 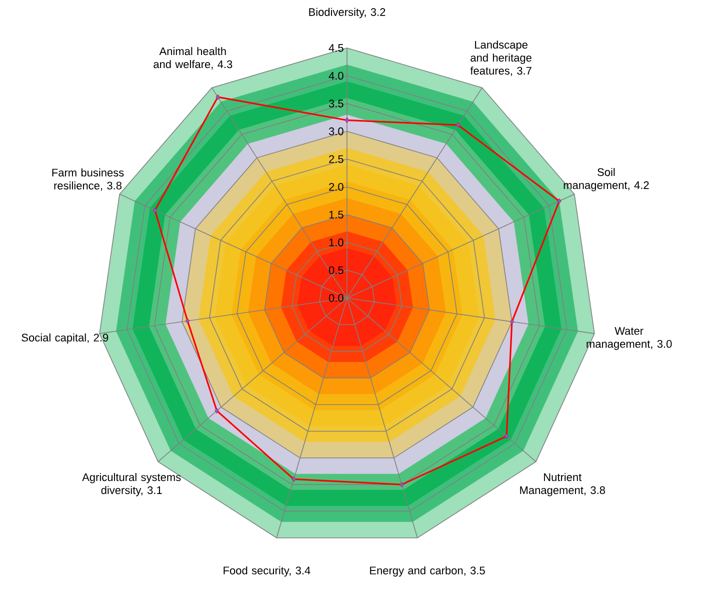 I want to click on spoke-label: Farm business resilience, 3.8, so click(x=88, y=179).